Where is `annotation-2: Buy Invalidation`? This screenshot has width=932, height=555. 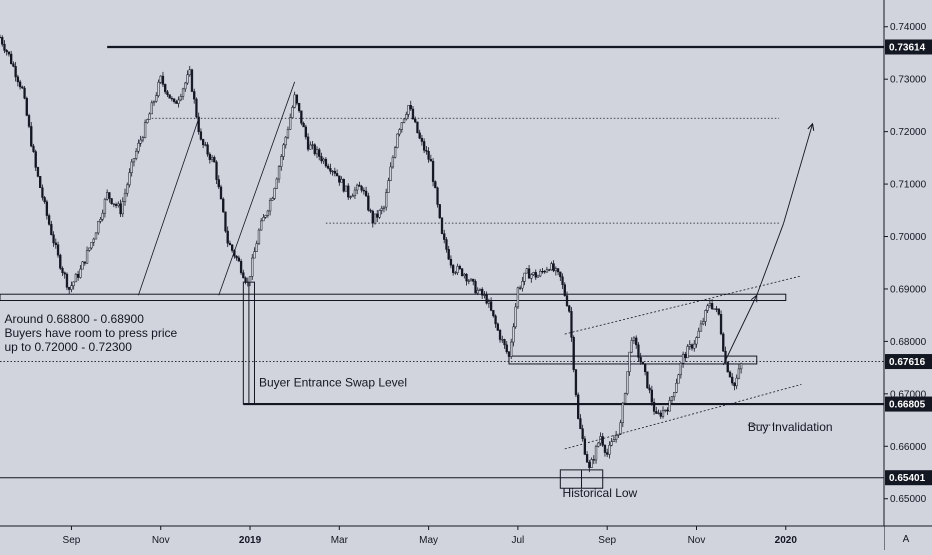
annotation-2: Buy Invalidation is located at coordinates (790, 427).